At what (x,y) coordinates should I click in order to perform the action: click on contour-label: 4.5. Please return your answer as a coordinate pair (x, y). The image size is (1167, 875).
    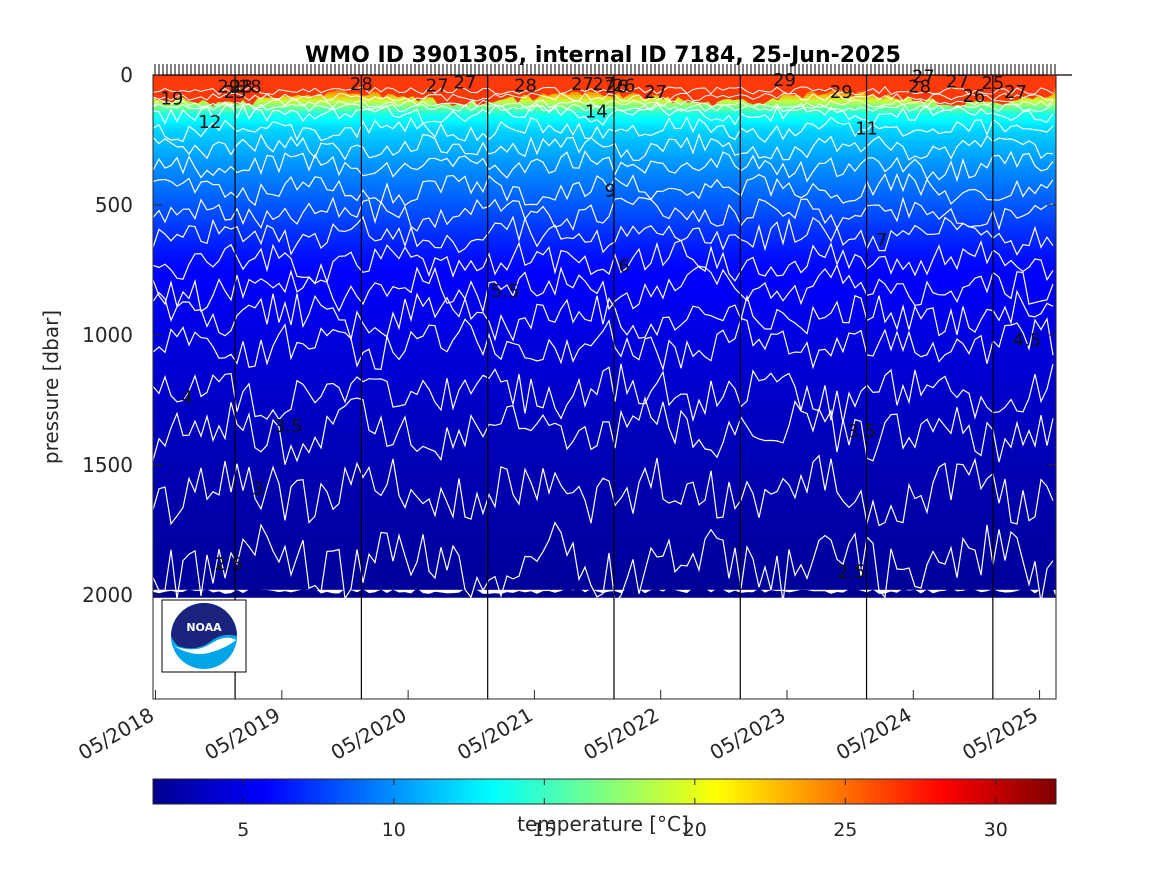
    Looking at the image, I should click on (1027, 340).